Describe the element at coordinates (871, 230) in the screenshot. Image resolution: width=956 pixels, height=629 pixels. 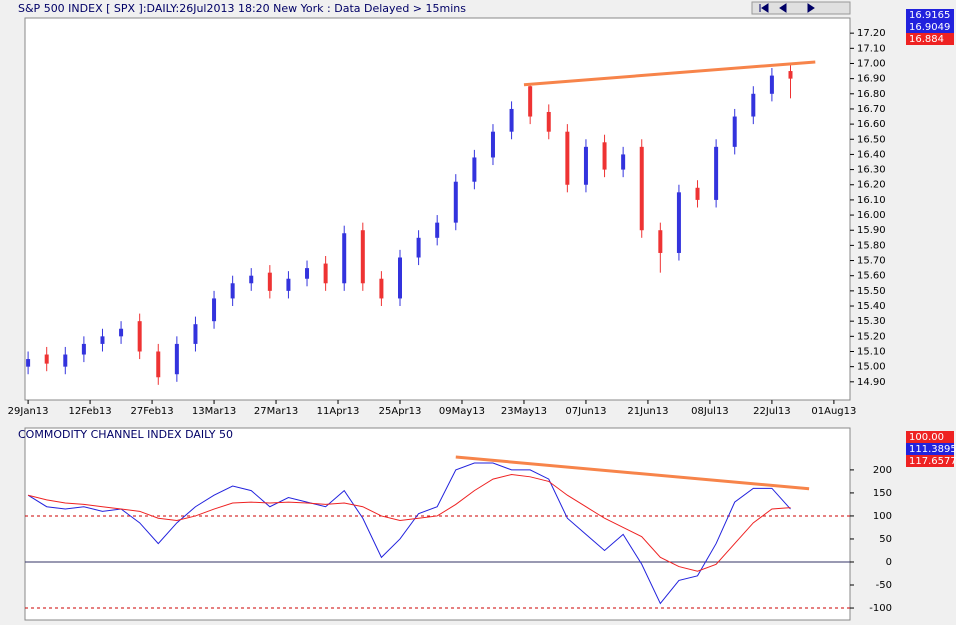
I see `y-tick-label: 15.90` at that location.